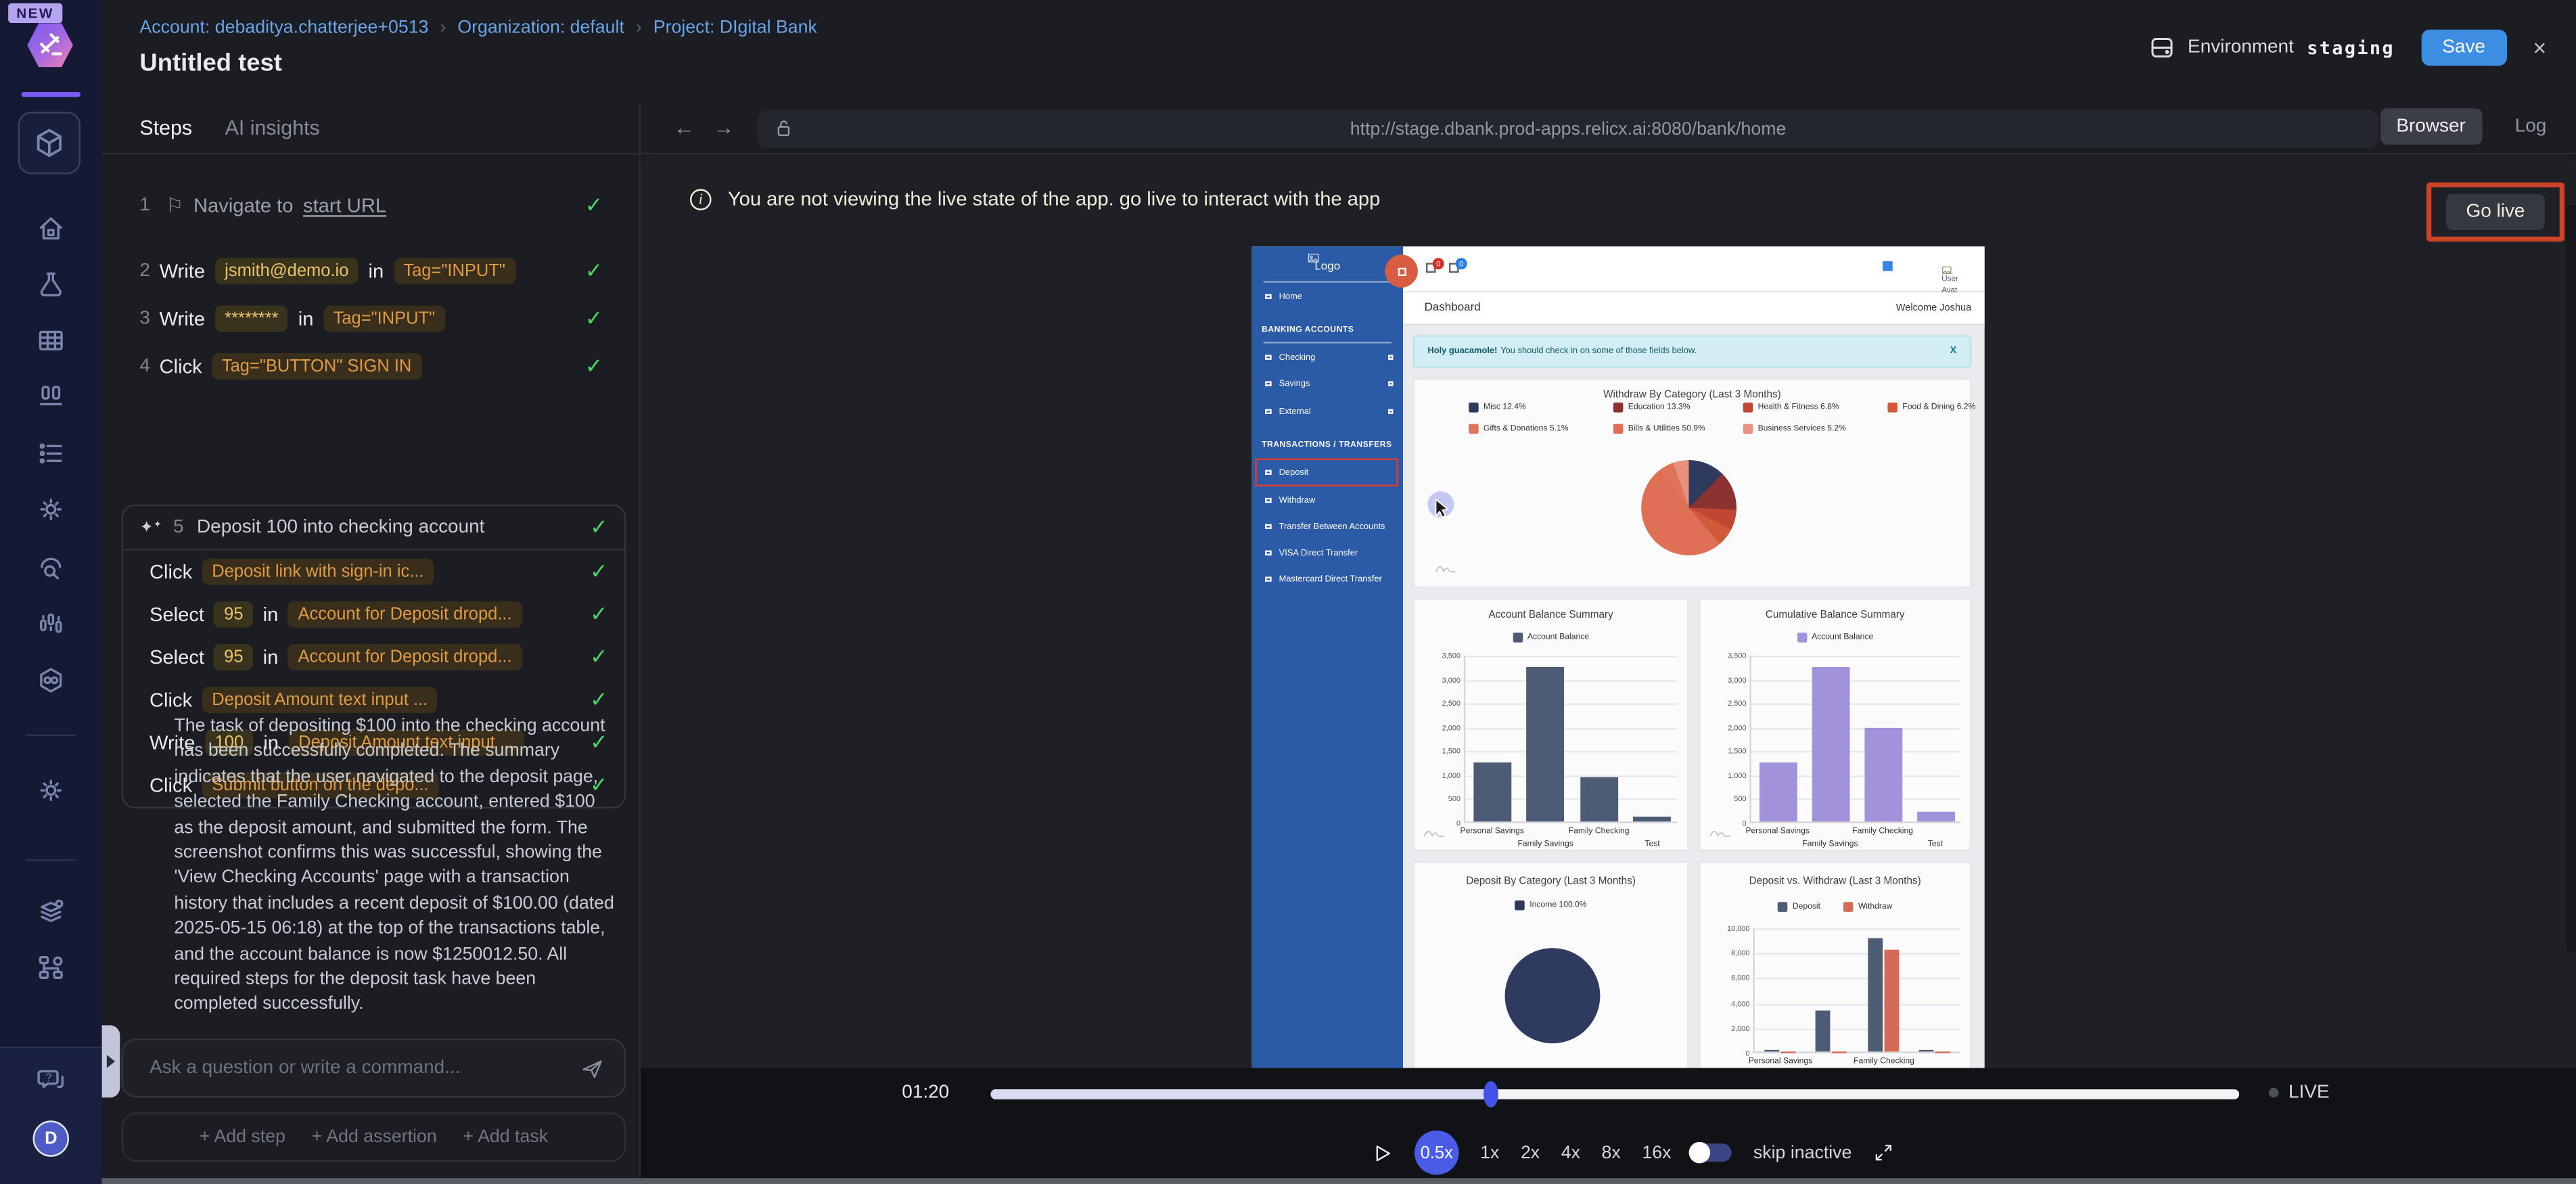 This screenshot has height=1184, width=2576. Describe the element at coordinates (251, 318) in the screenshot. I see `step-value-badge: ********` at that location.